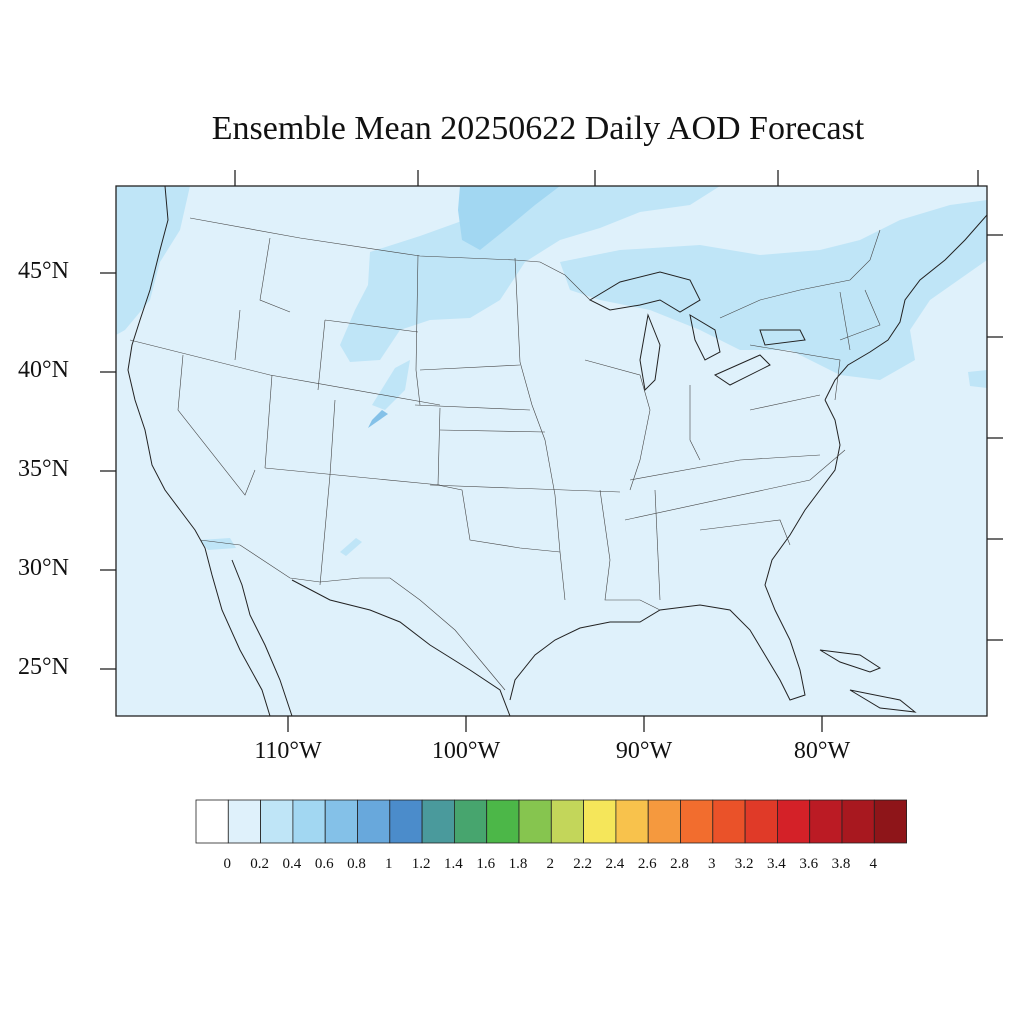 This screenshot has width=1024, height=1024. I want to click on aod-plume-northeast, so click(773, 290).